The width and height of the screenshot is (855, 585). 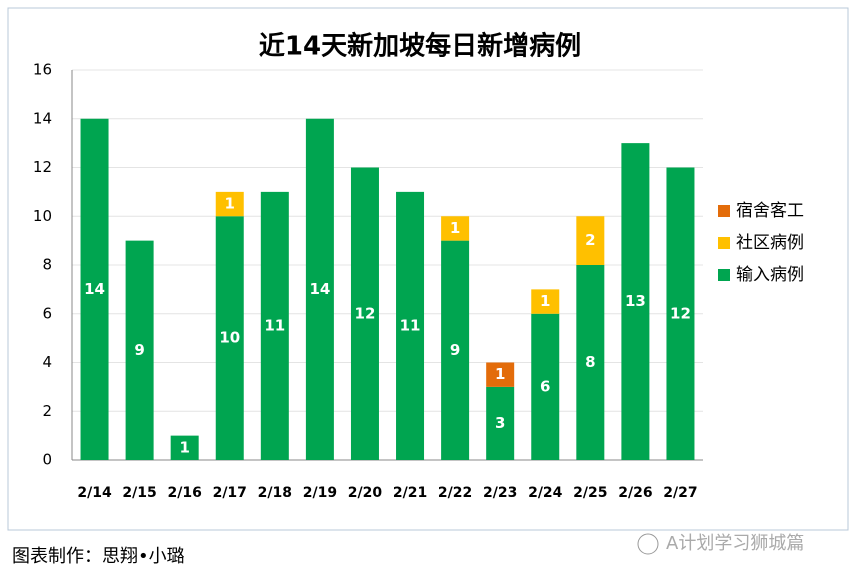 I want to click on x-tick-label: 2/21, so click(x=410, y=493).